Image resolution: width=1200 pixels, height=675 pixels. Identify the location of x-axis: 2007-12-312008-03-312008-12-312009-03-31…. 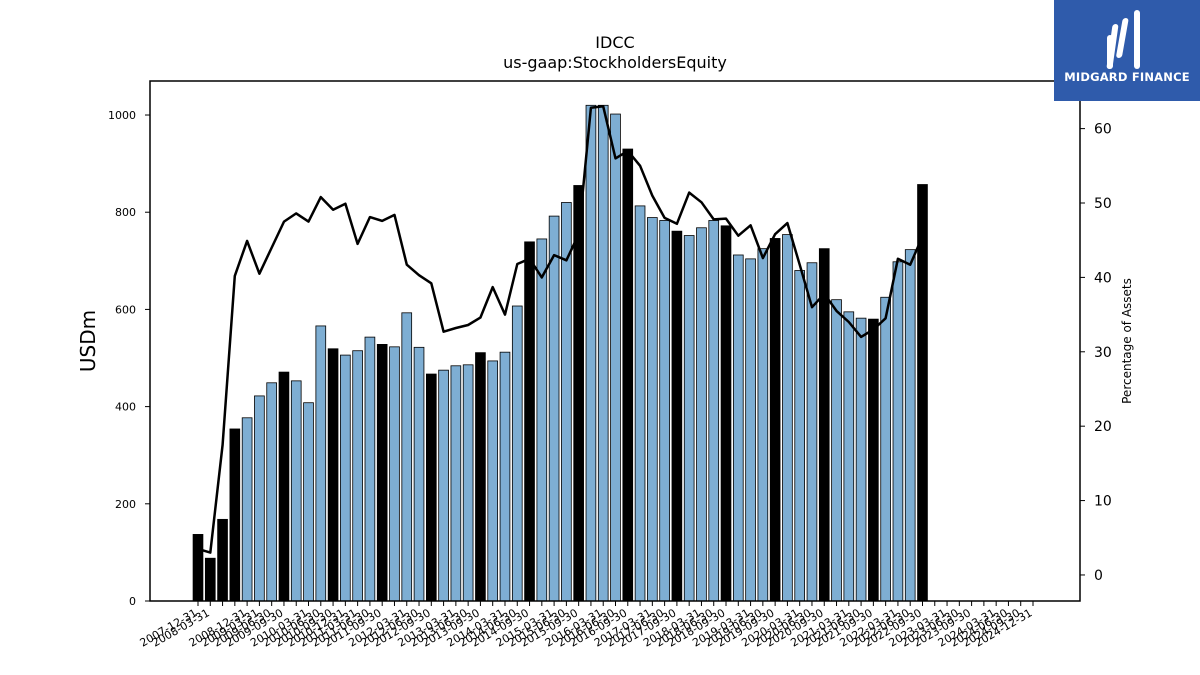
(586, 625).